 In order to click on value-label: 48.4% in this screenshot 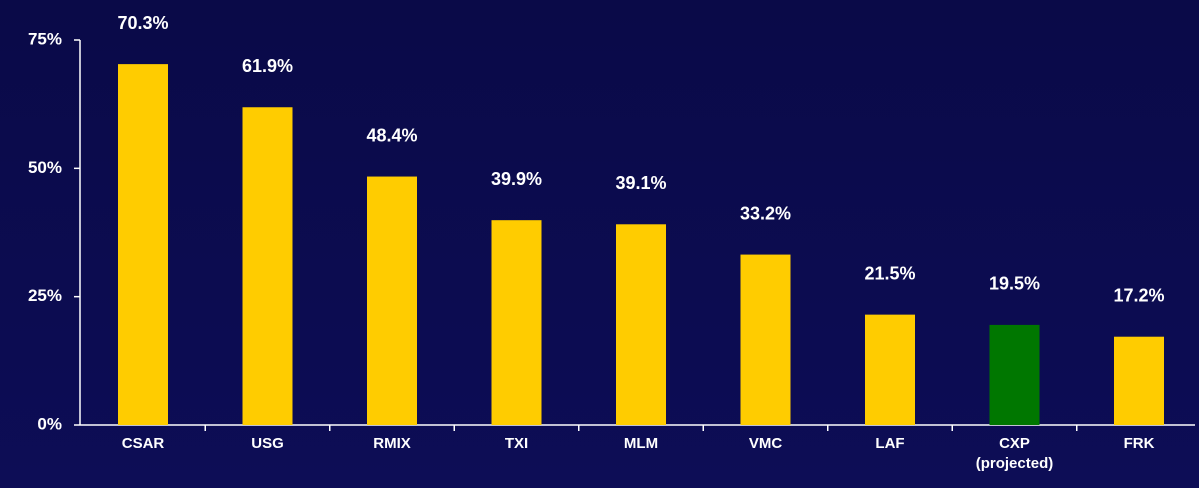, I will do `click(391, 135)`.